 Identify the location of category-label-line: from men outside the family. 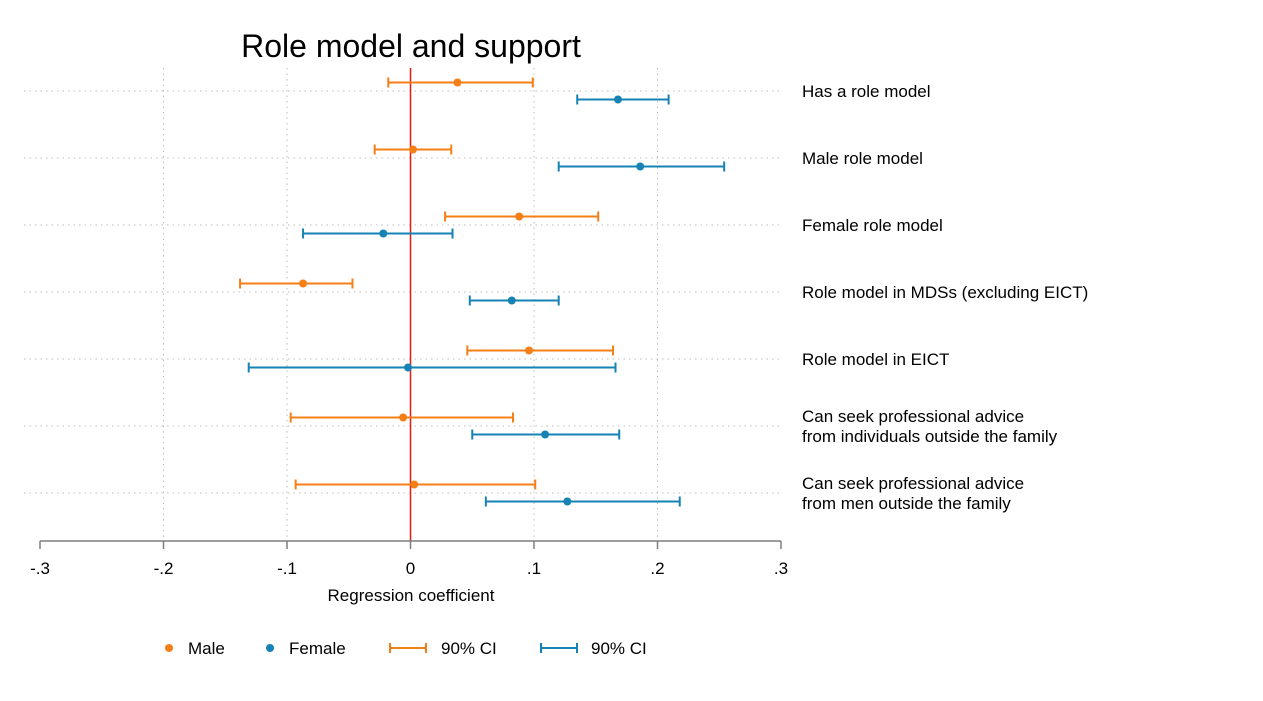
(906, 503).